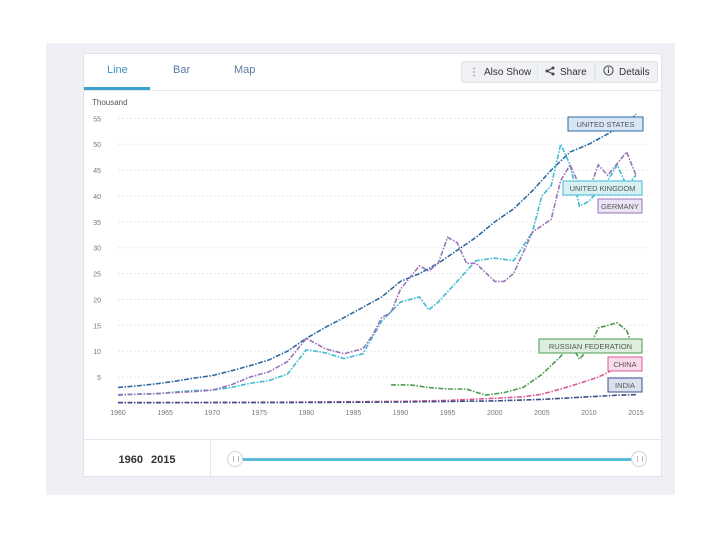 Image resolution: width=720 pixels, height=540 pixels. What do you see at coordinates (97, 352) in the screenshot?
I see `y-tick-label: 10` at bounding box center [97, 352].